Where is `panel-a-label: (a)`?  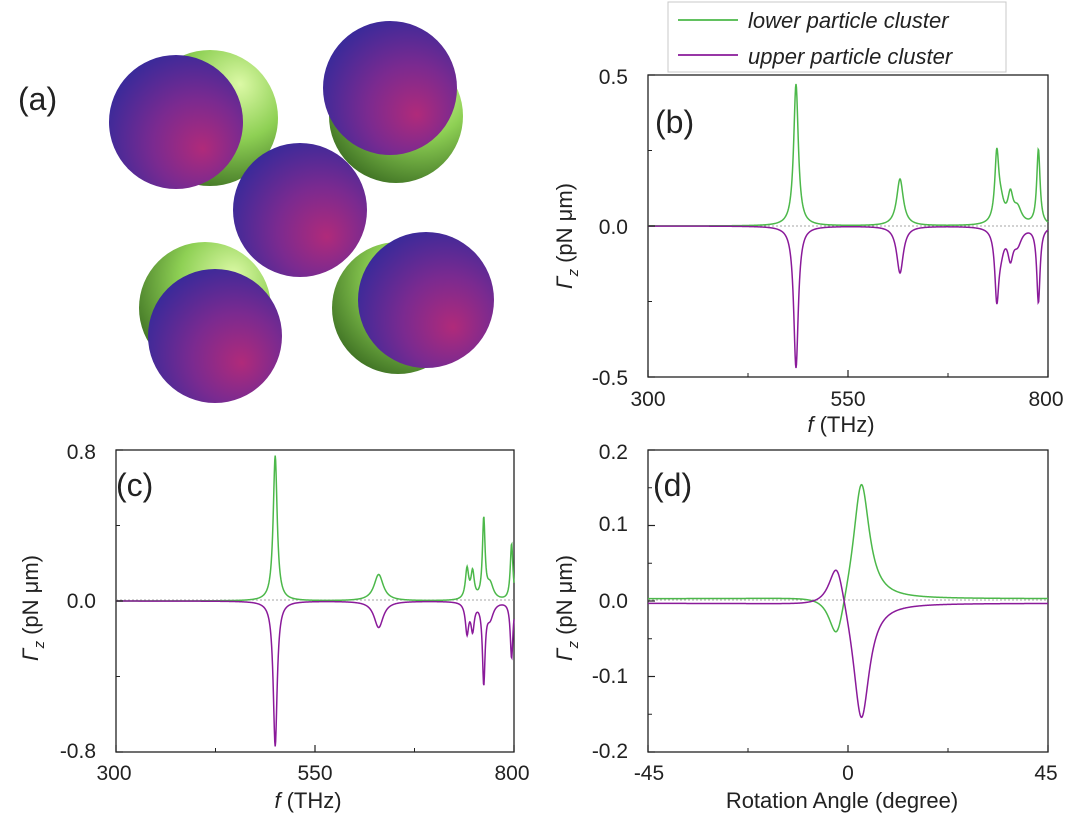 panel-a-label: (a) is located at coordinates (37, 99).